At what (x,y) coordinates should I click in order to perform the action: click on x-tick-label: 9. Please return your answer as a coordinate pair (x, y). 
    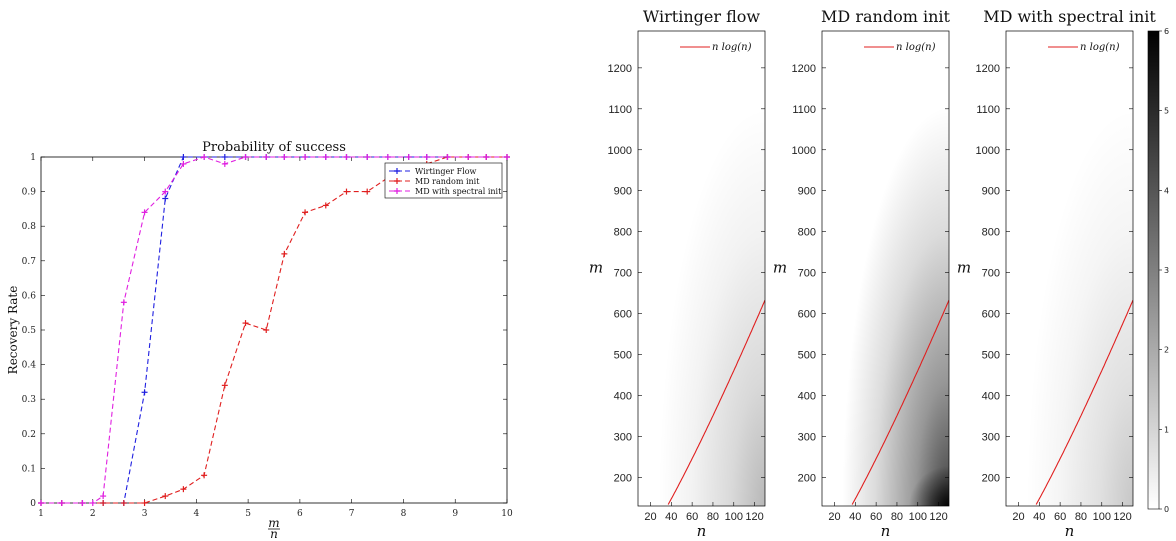
    Looking at the image, I should click on (455, 514).